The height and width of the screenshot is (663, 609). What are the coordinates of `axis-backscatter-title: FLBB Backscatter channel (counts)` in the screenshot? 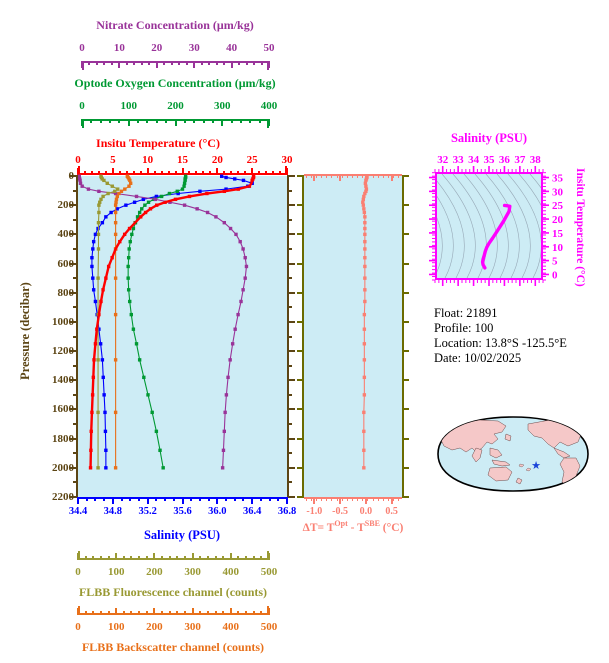 It's located at (173, 647).